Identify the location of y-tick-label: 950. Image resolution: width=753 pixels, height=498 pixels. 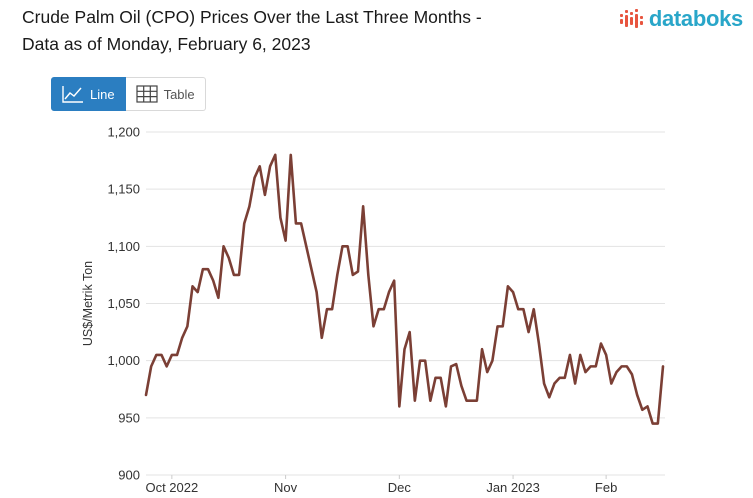
(129, 417).